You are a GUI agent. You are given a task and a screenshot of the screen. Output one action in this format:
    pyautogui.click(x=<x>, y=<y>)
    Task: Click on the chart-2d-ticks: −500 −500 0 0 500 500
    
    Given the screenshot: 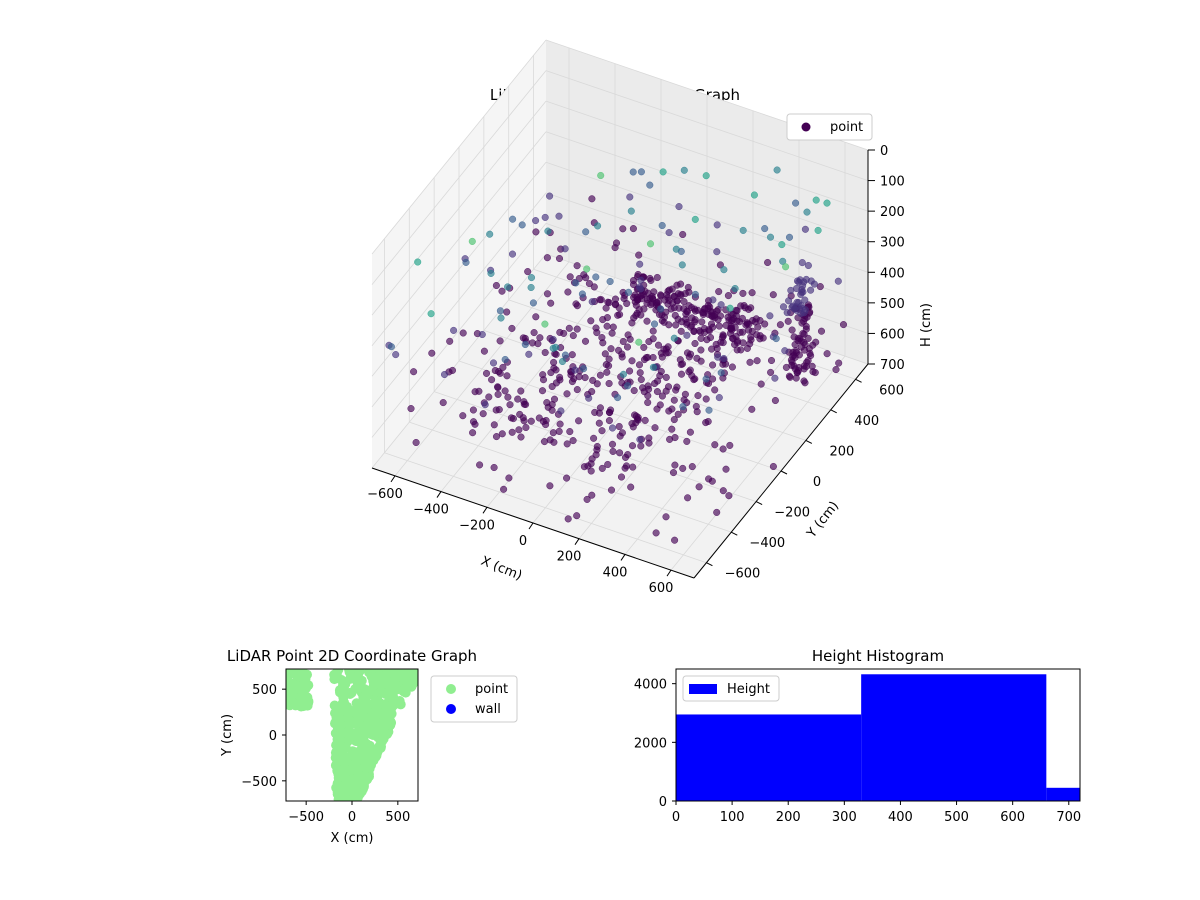 What is the action you would take?
    pyautogui.click(x=325, y=754)
    